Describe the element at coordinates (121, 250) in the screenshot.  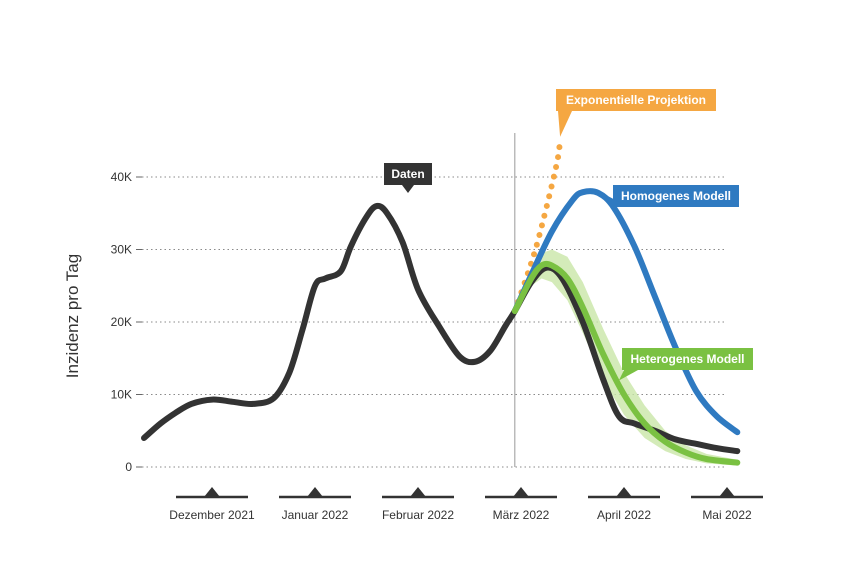
I see `y-tick-label: 30K` at that location.